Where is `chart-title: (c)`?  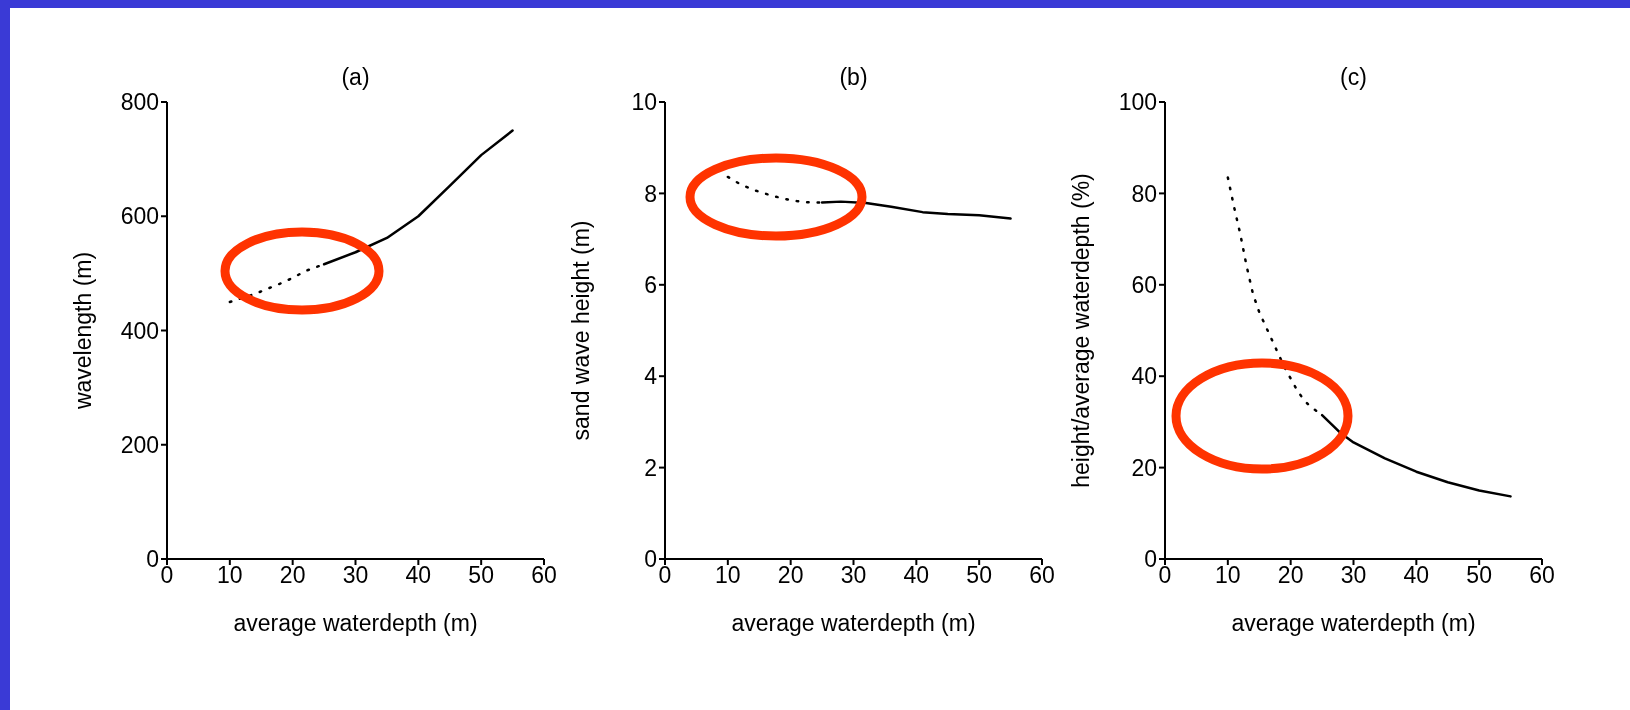
chart-title: (c) is located at coordinates (1353, 77).